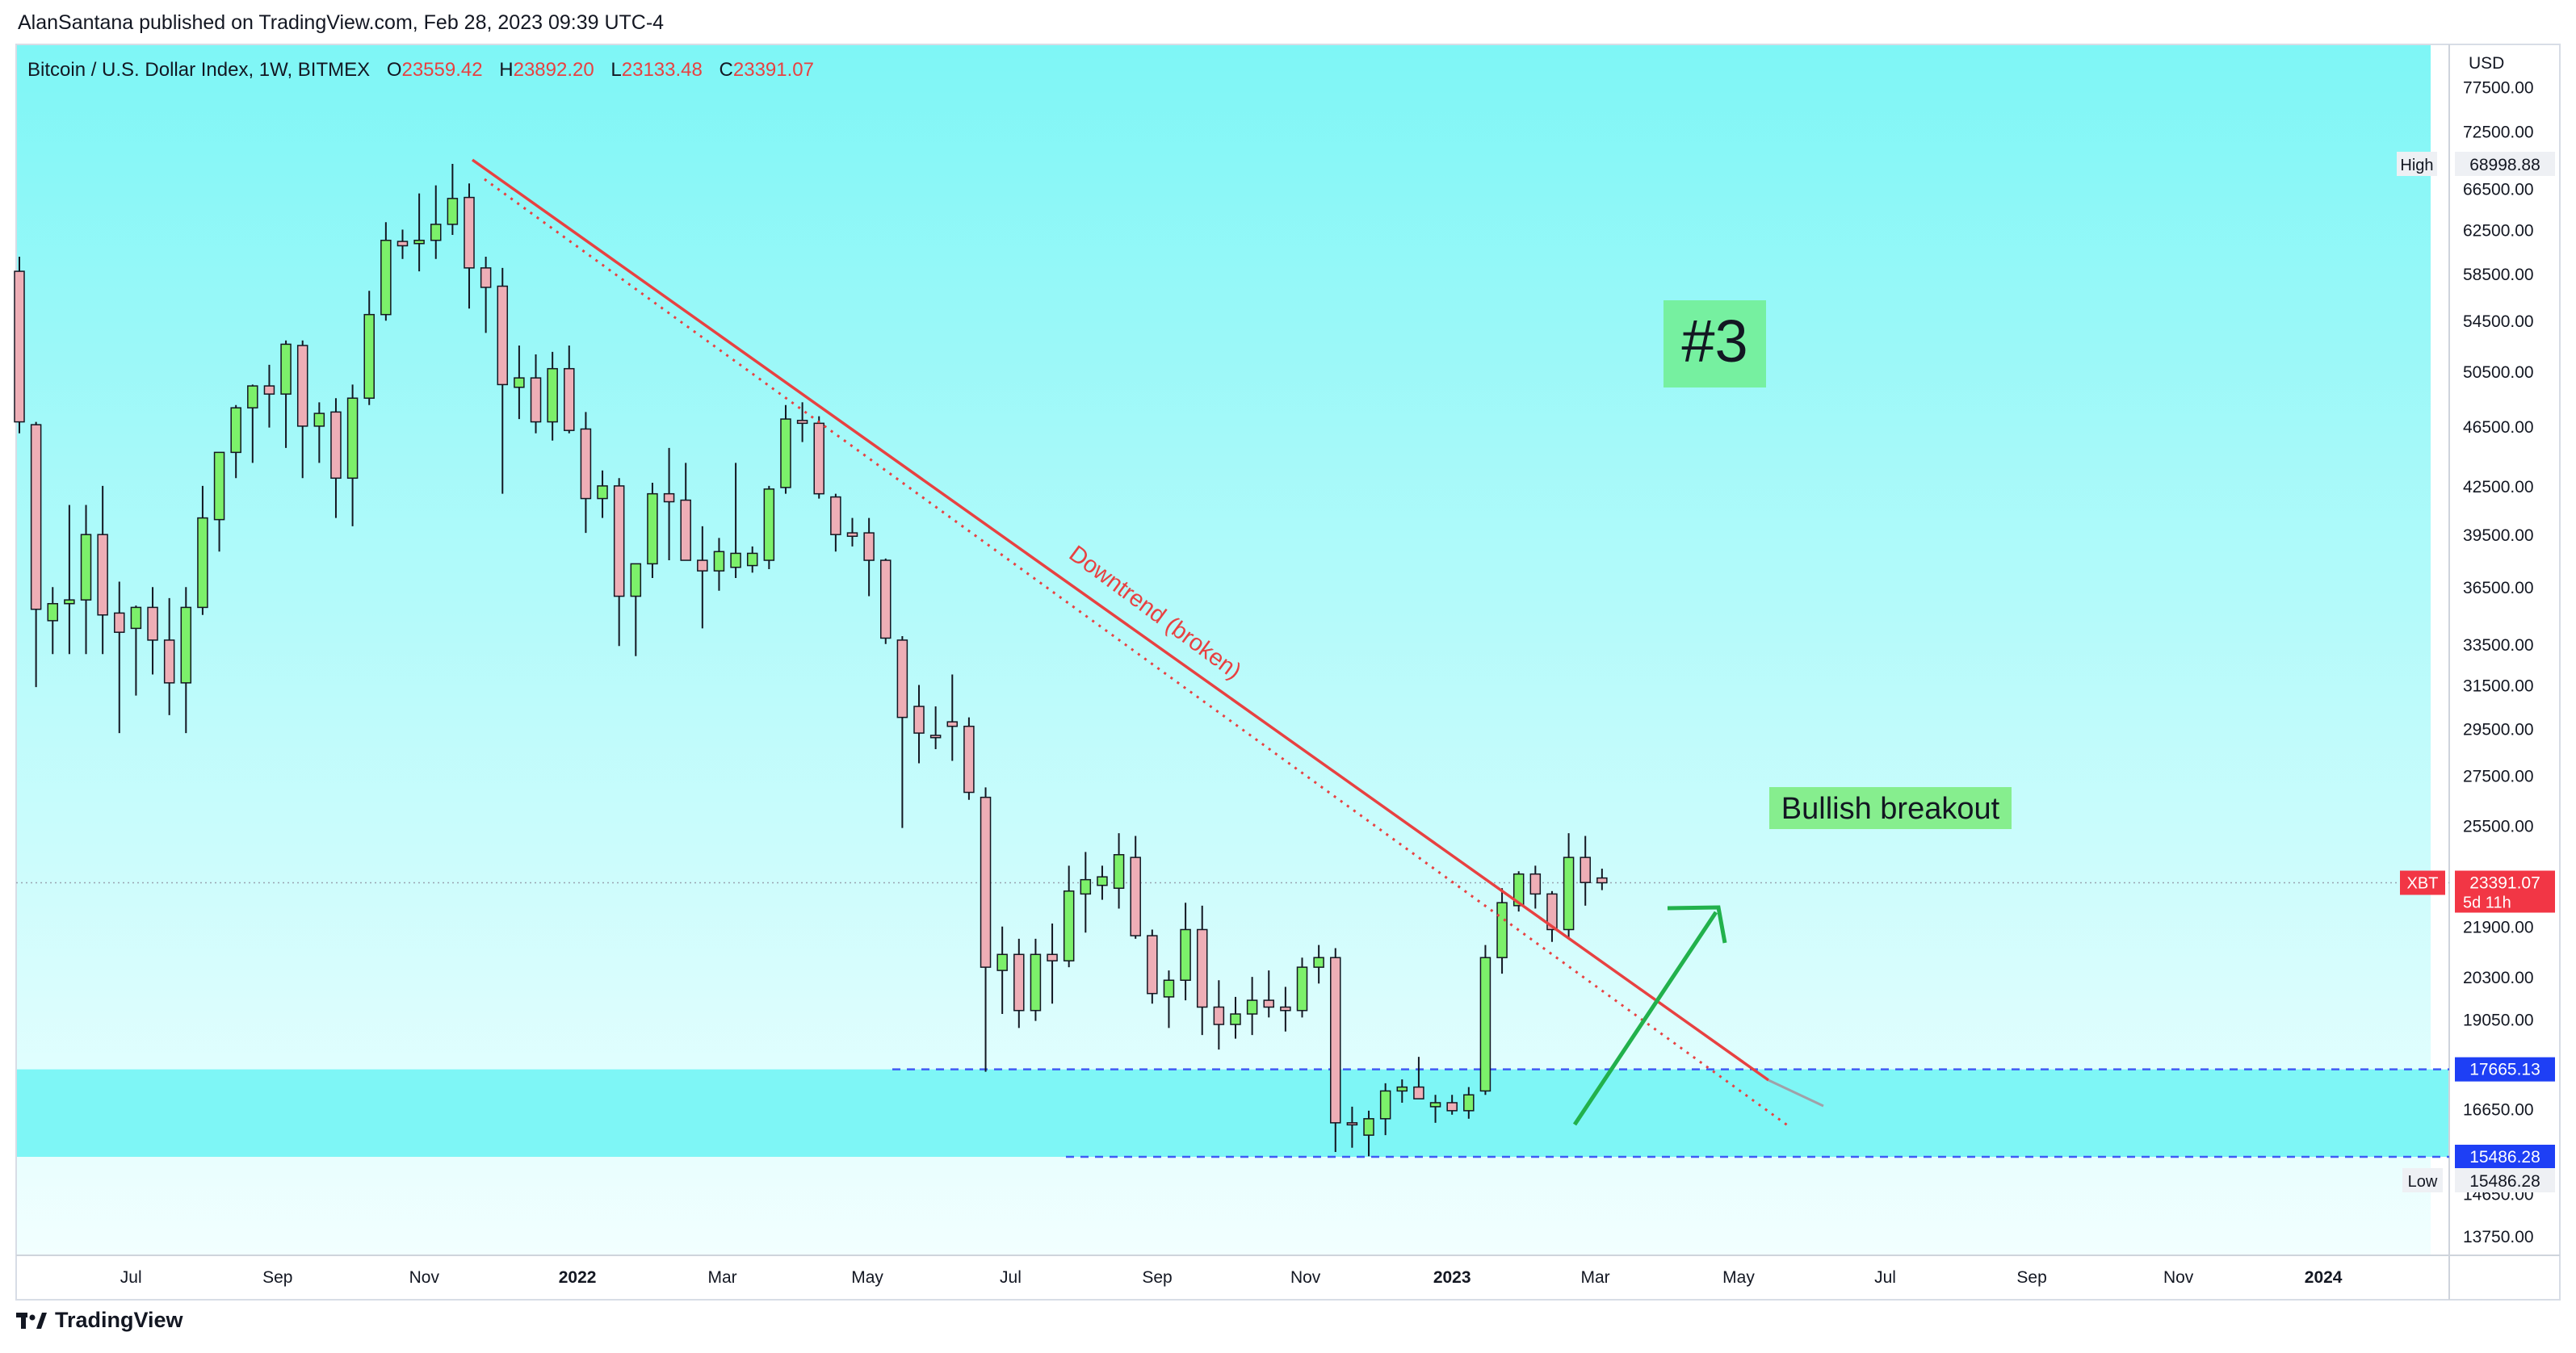 This screenshot has width=2576, height=1353. I want to click on price-tick-label: 16650.00, so click(2498, 1109).